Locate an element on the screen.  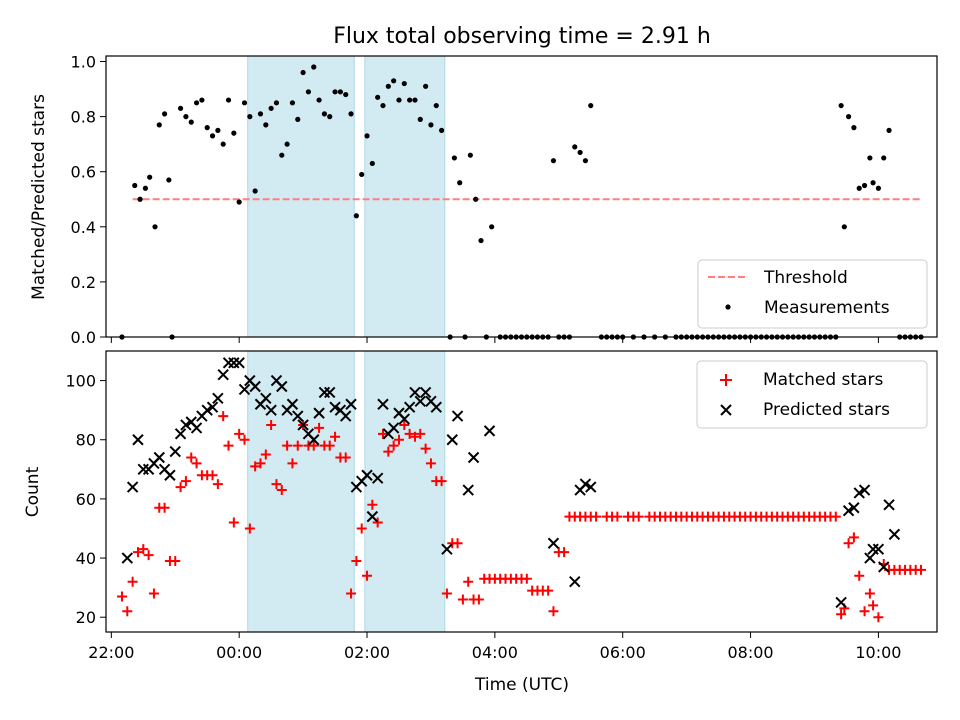
y-tick-label: 20 is located at coordinates (86, 617).